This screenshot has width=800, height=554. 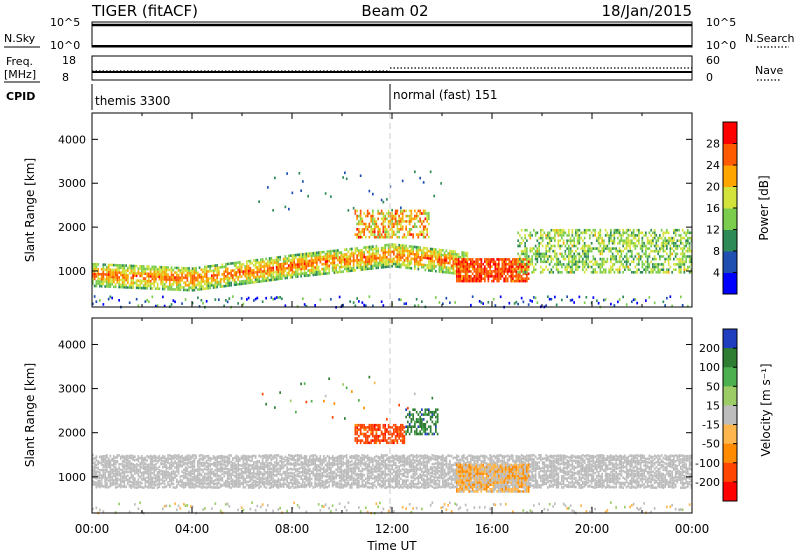 I want to click on nsky-label: N.Sky, so click(x=20, y=38).